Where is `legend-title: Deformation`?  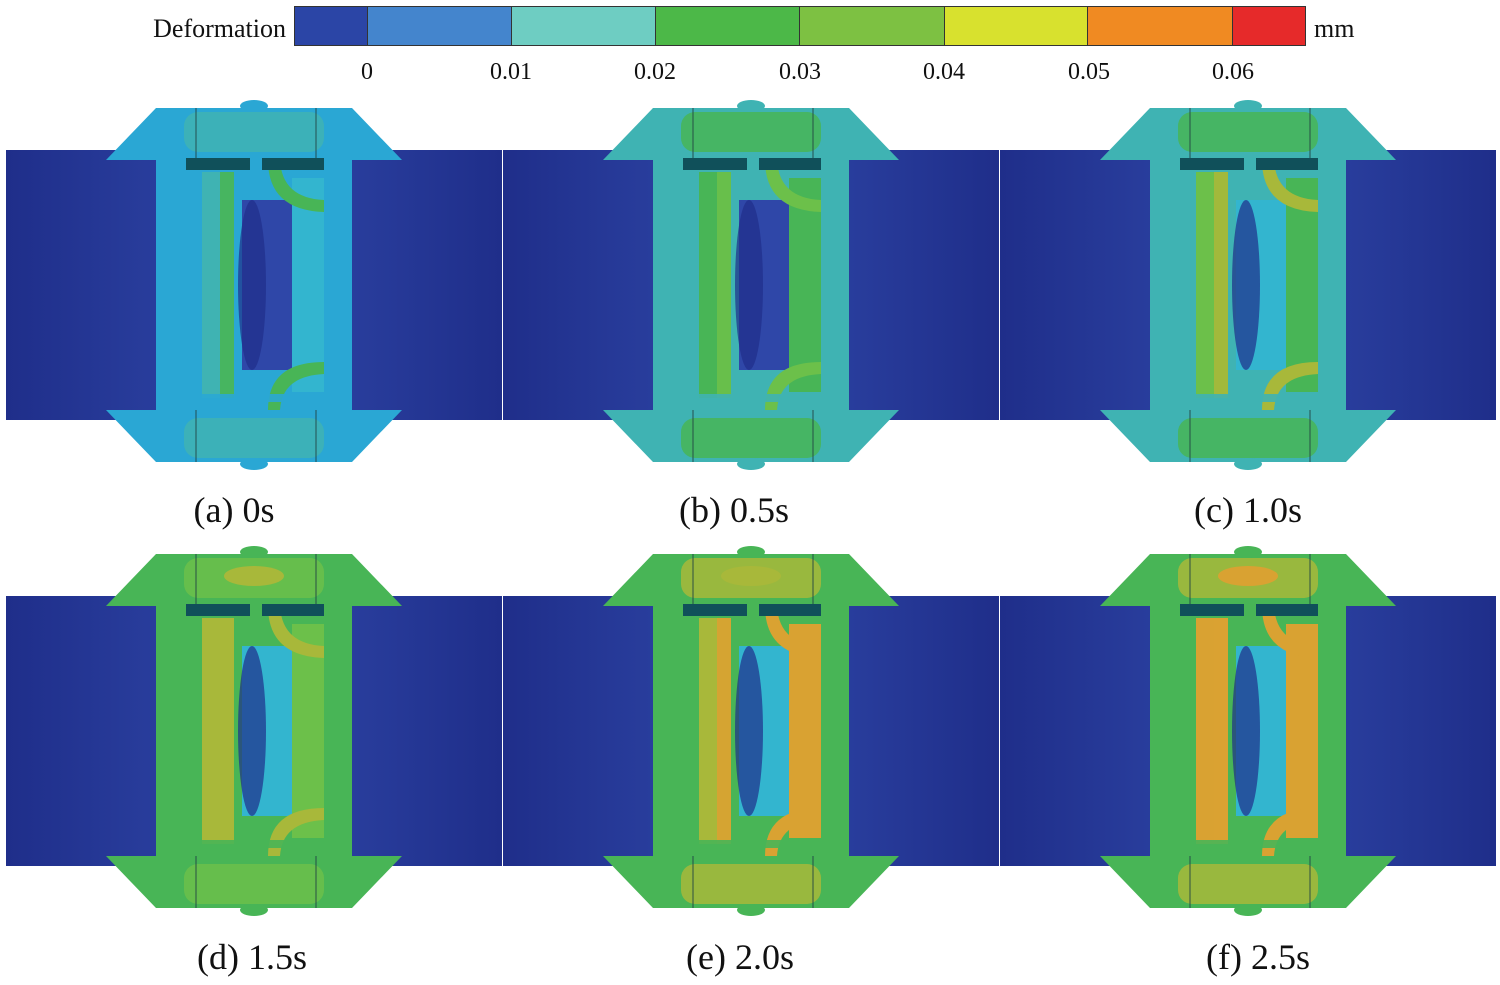
legend-title: Deformation is located at coordinates (219, 28).